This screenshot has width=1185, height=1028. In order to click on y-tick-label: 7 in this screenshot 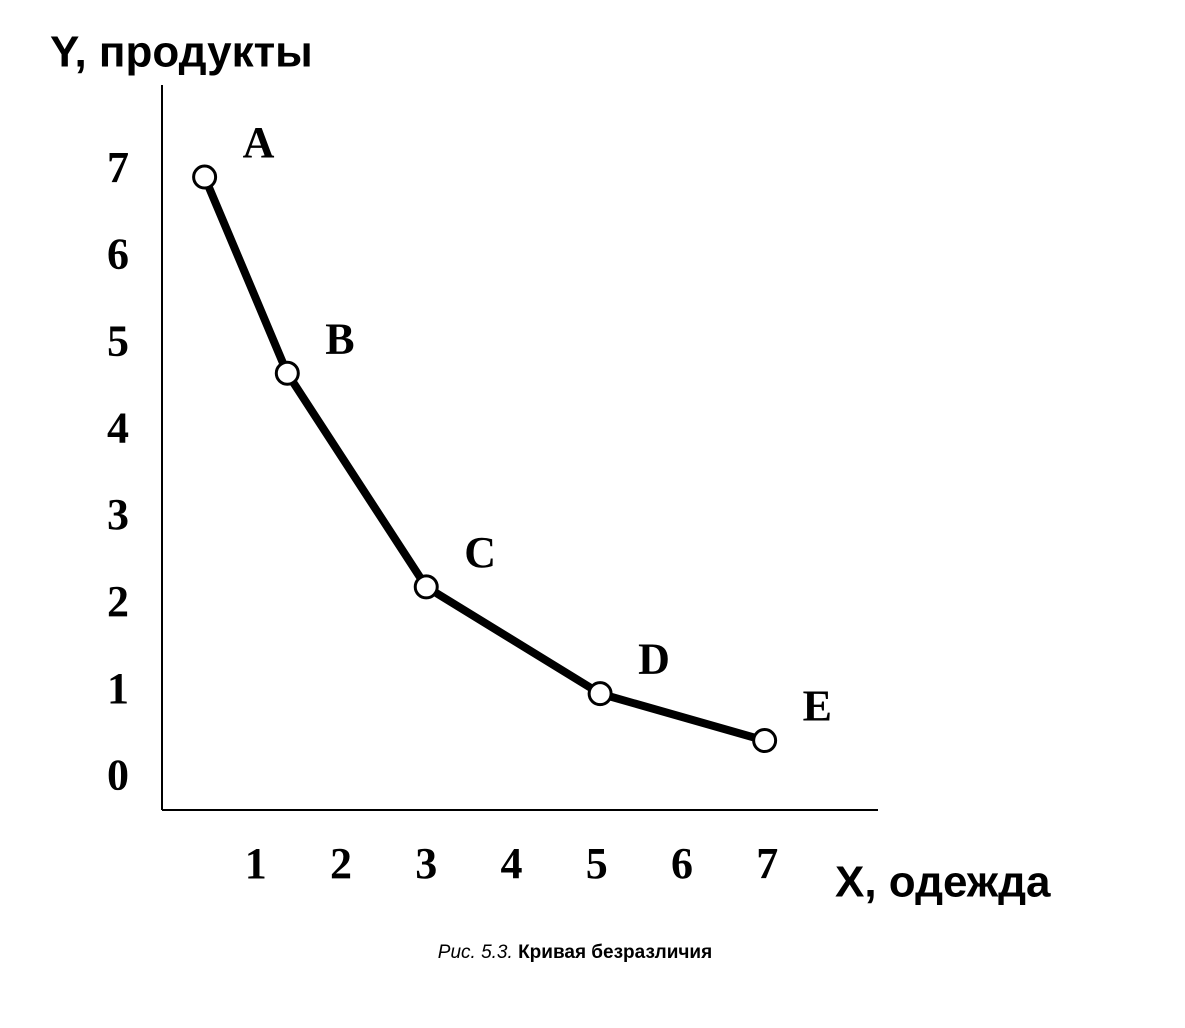, I will do `click(118, 167)`.